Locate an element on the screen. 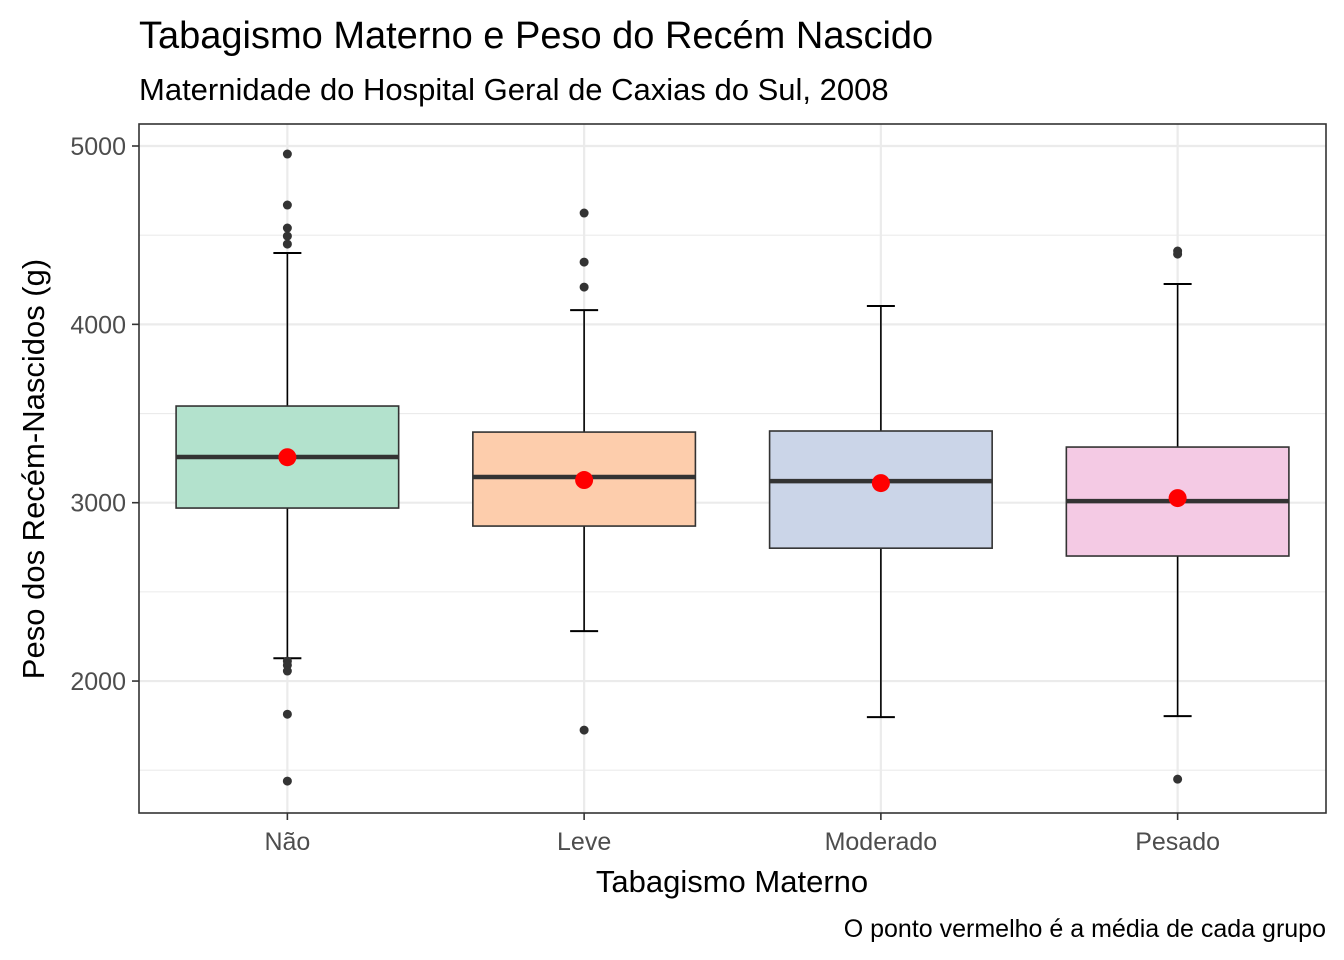  box-group-leve is located at coordinates (584, 471).